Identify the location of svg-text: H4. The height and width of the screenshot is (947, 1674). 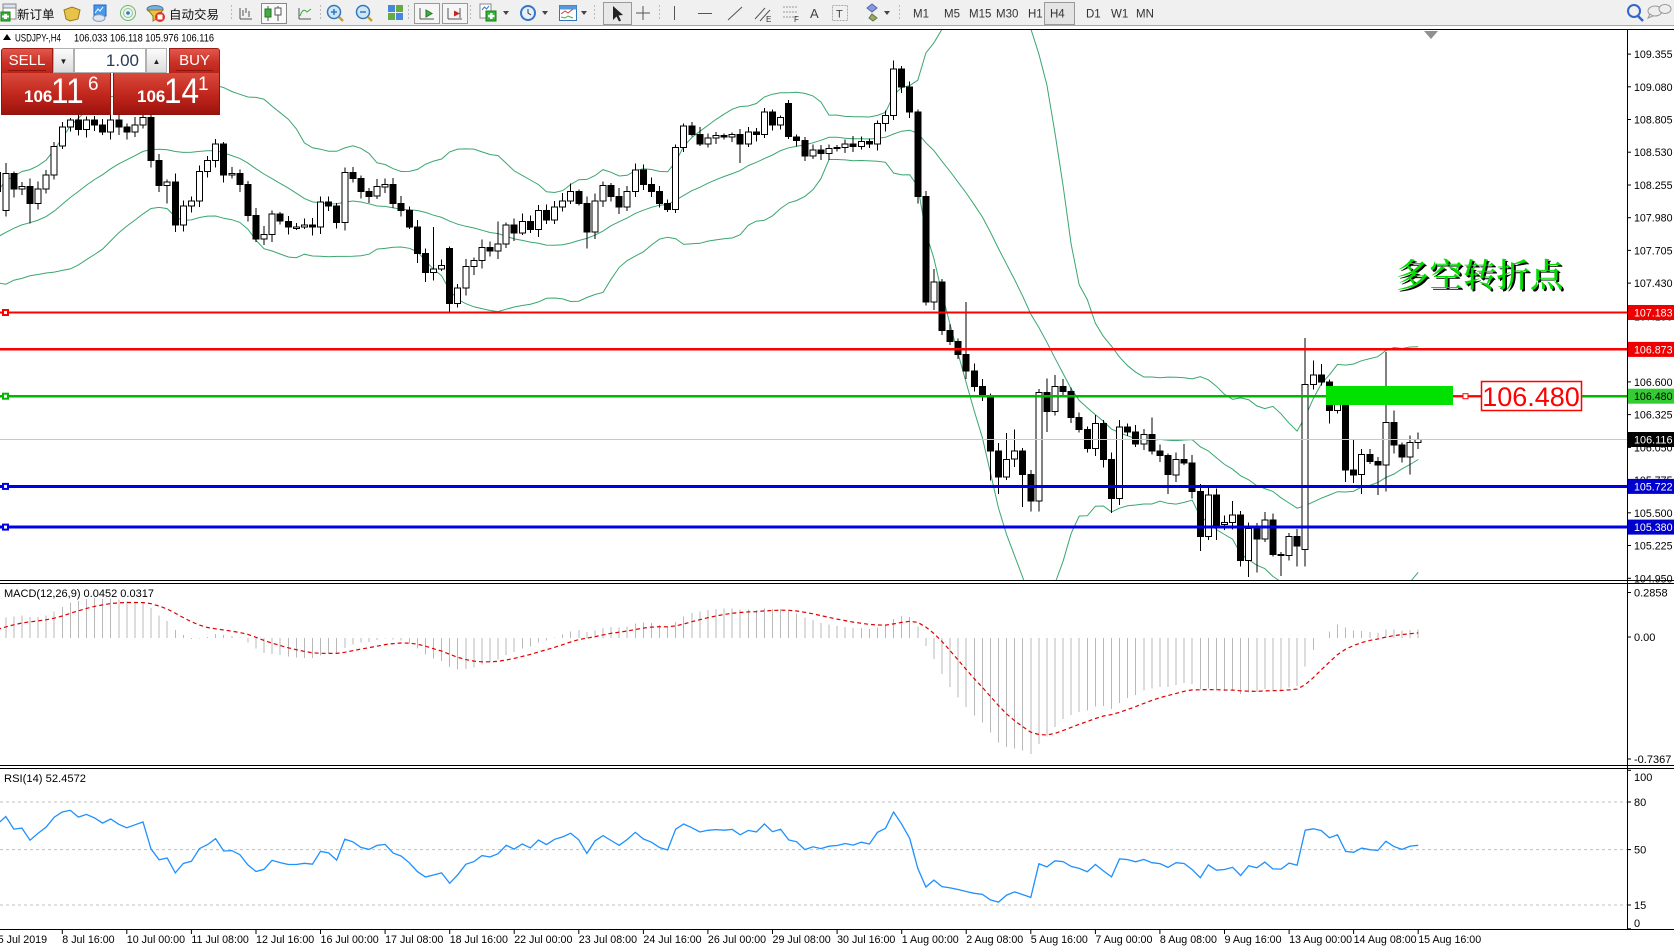
(1057, 15).